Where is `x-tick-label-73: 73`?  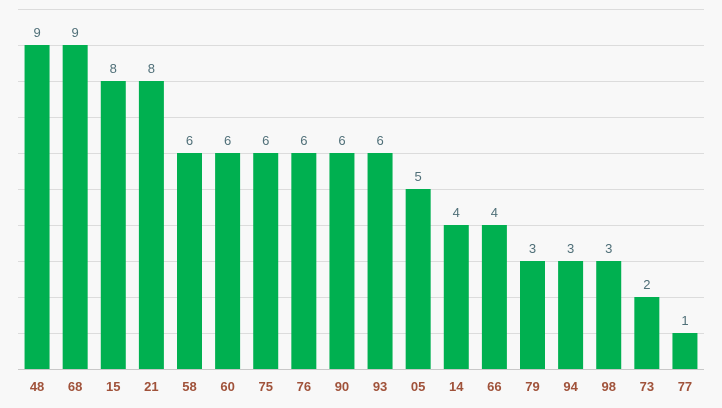
x-tick-label-73: 73 is located at coordinates (647, 386).